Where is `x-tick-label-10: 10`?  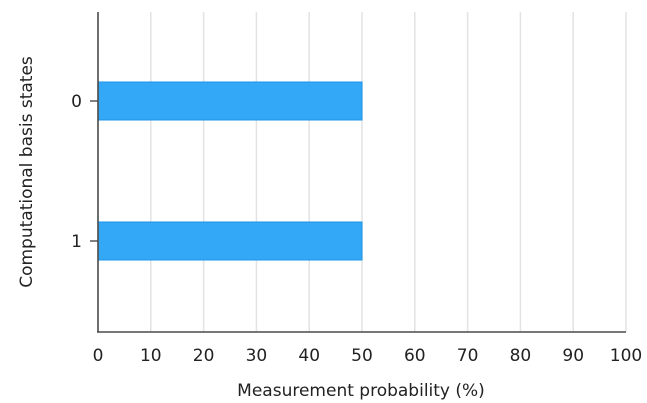 x-tick-label-10: 10 is located at coordinates (151, 356).